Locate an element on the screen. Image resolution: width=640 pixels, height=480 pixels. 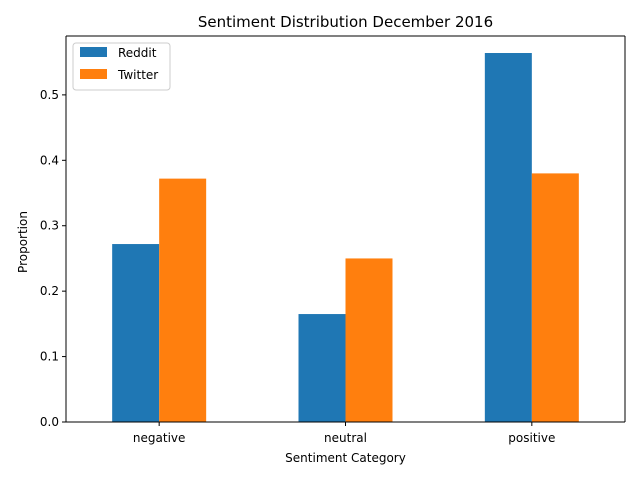
x-ticks-group: negative neutral positive is located at coordinates (344, 433).